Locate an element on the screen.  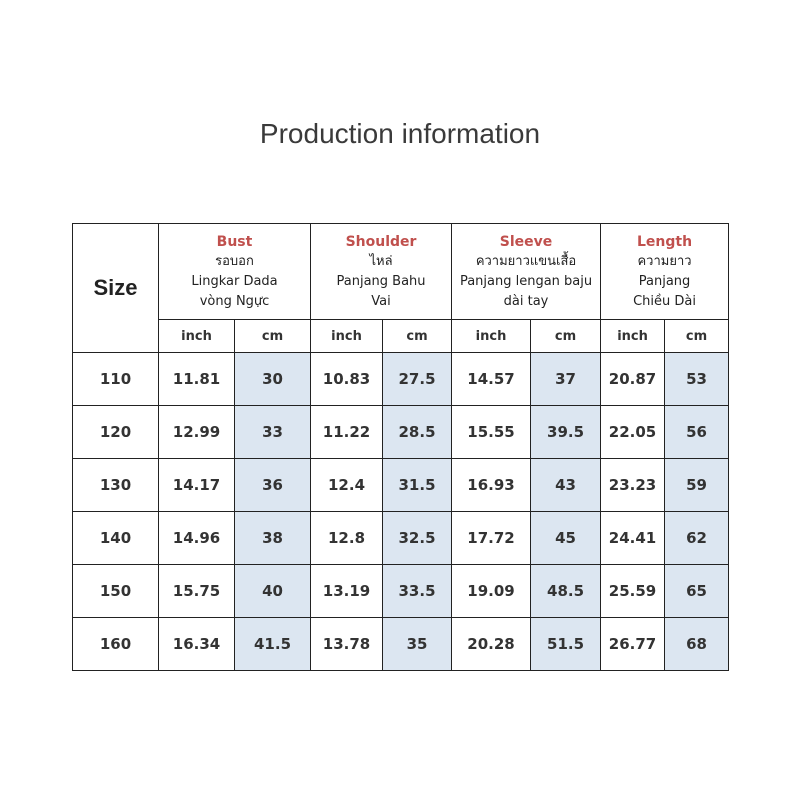
bust-cm-cell: 33 is located at coordinates (272, 432).